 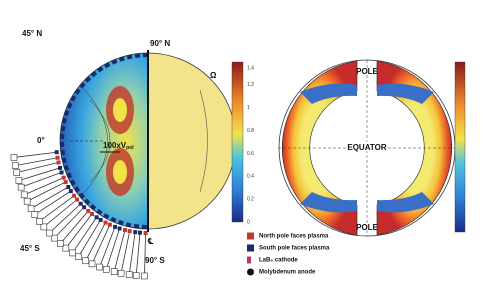 I want to click on field-right, so click(x=192, y=141).